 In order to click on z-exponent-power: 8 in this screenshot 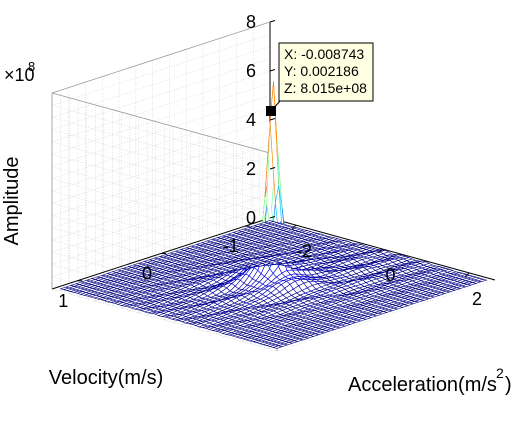, I will do `click(31, 66)`.